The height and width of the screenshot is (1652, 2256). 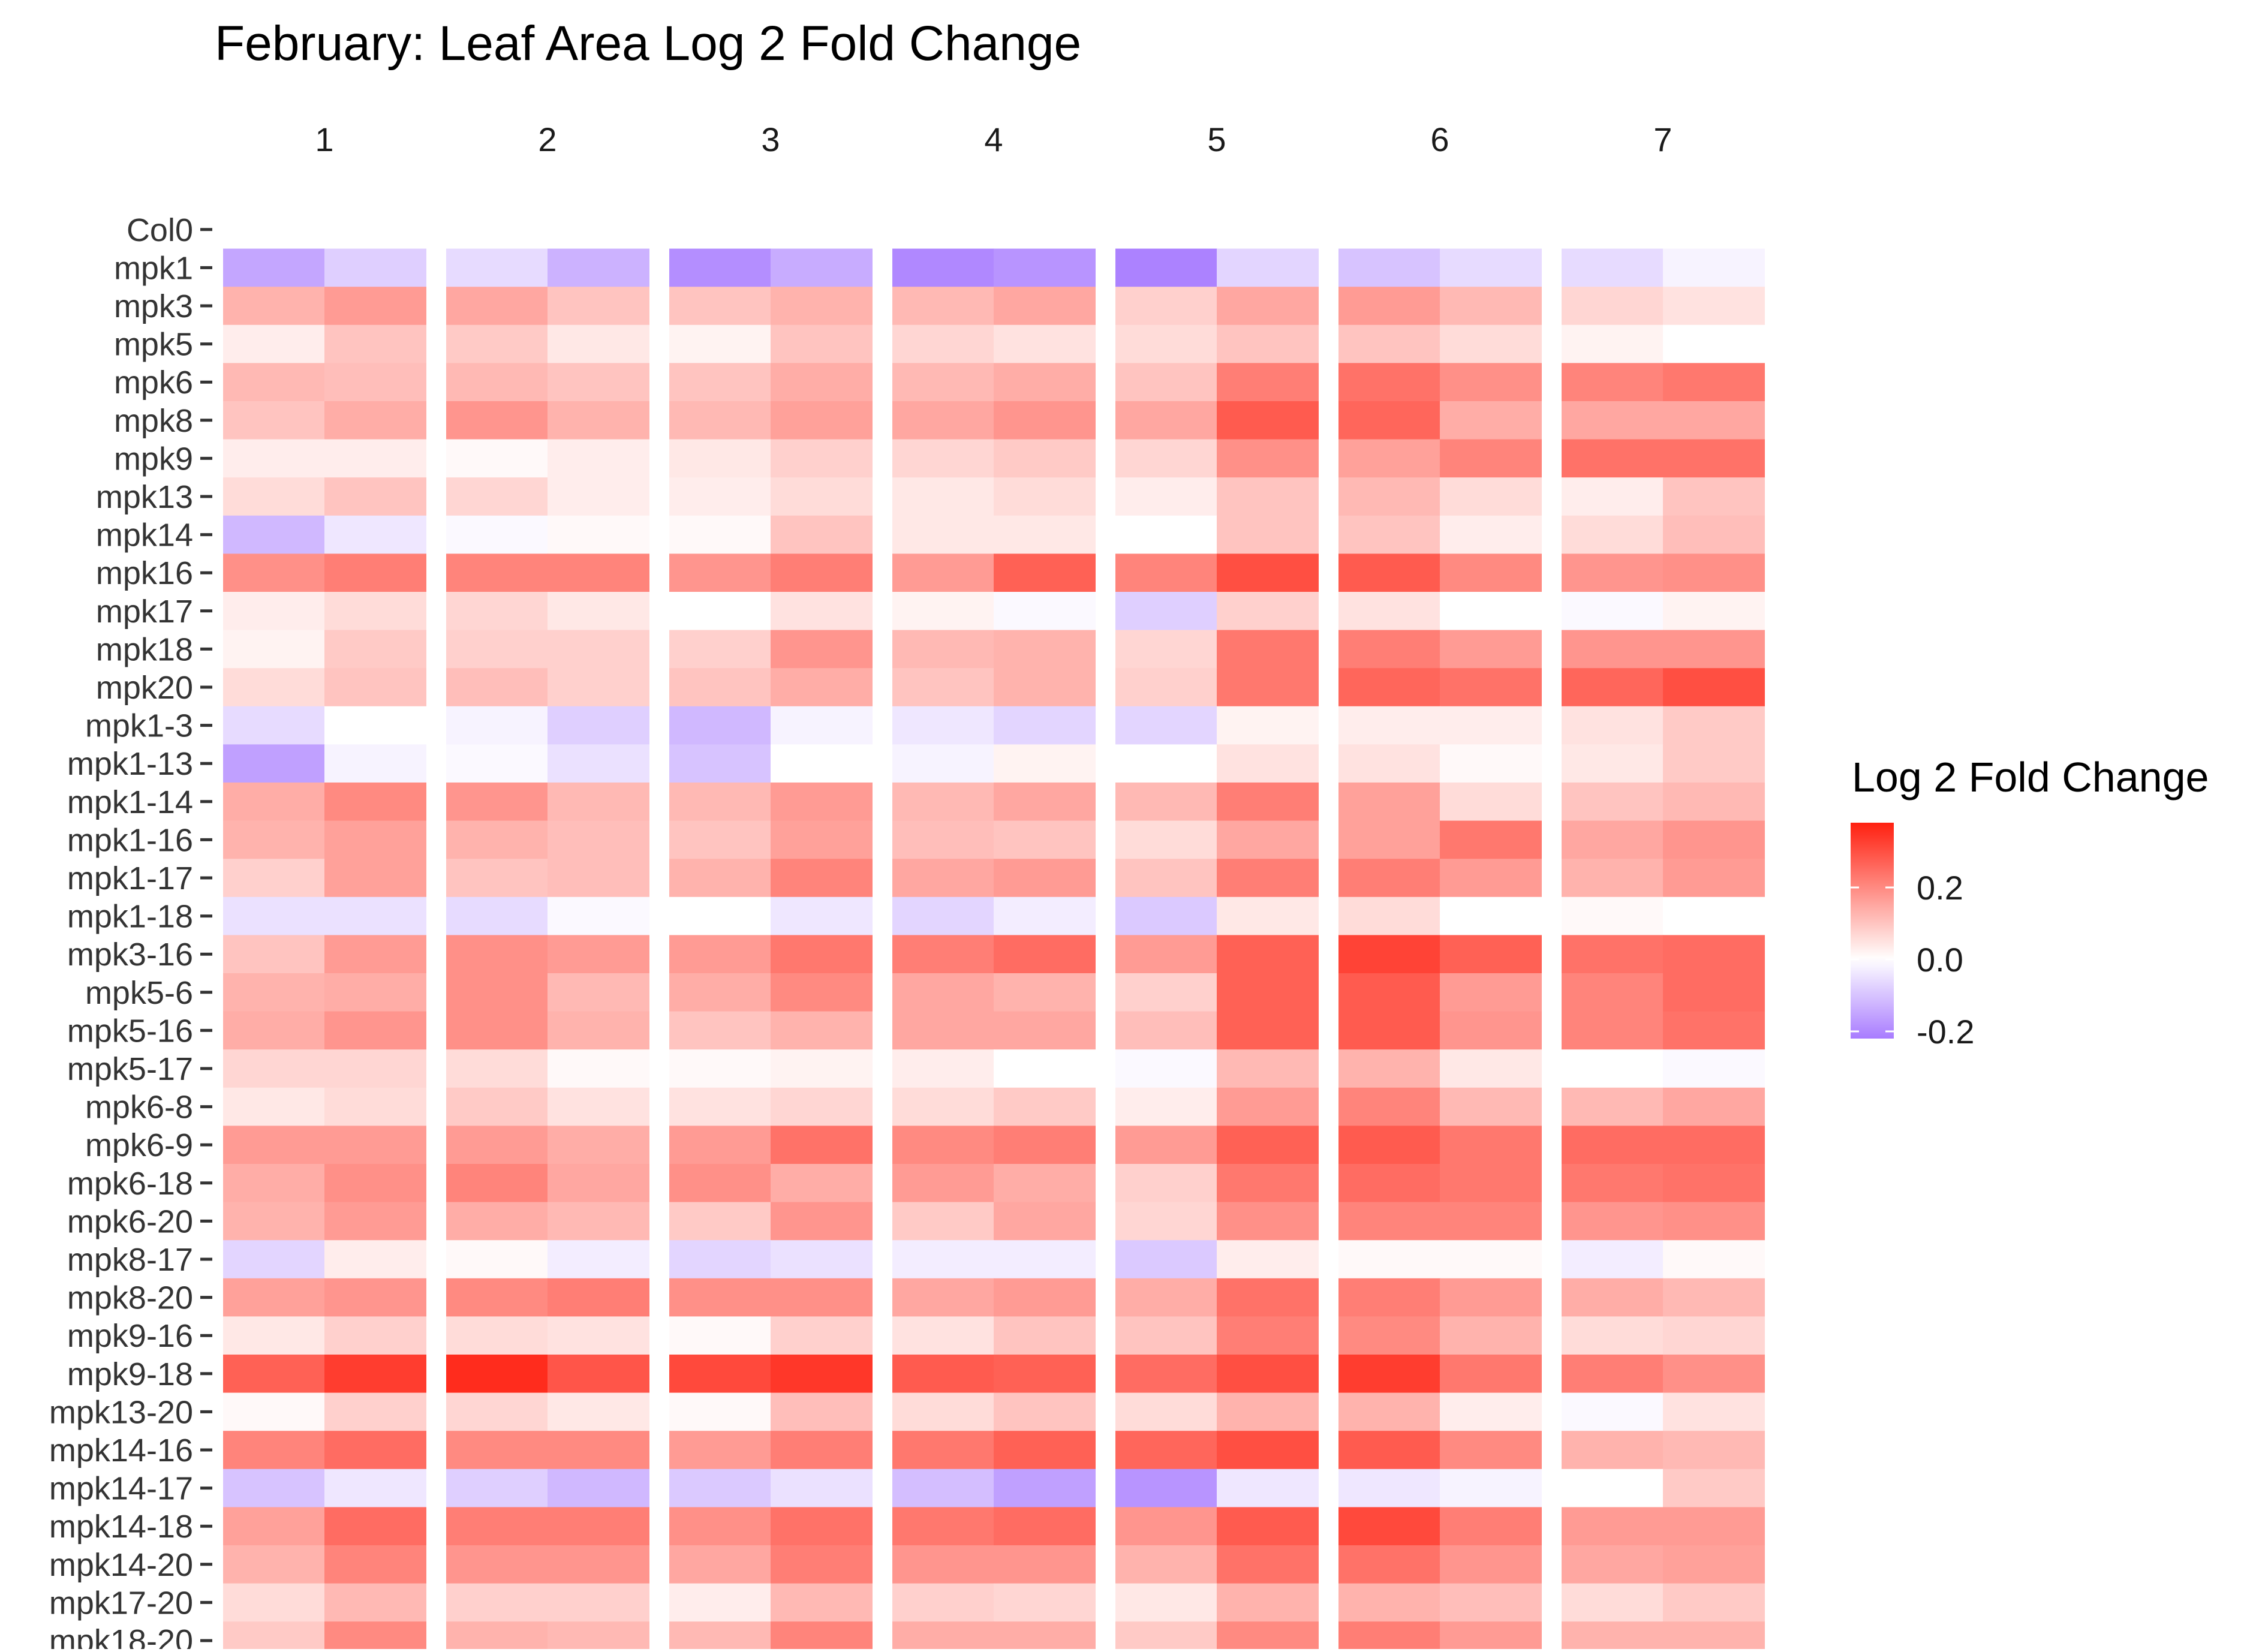 What do you see at coordinates (121, 1603) in the screenshot?
I see `row-label: mpk17-20` at bounding box center [121, 1603].